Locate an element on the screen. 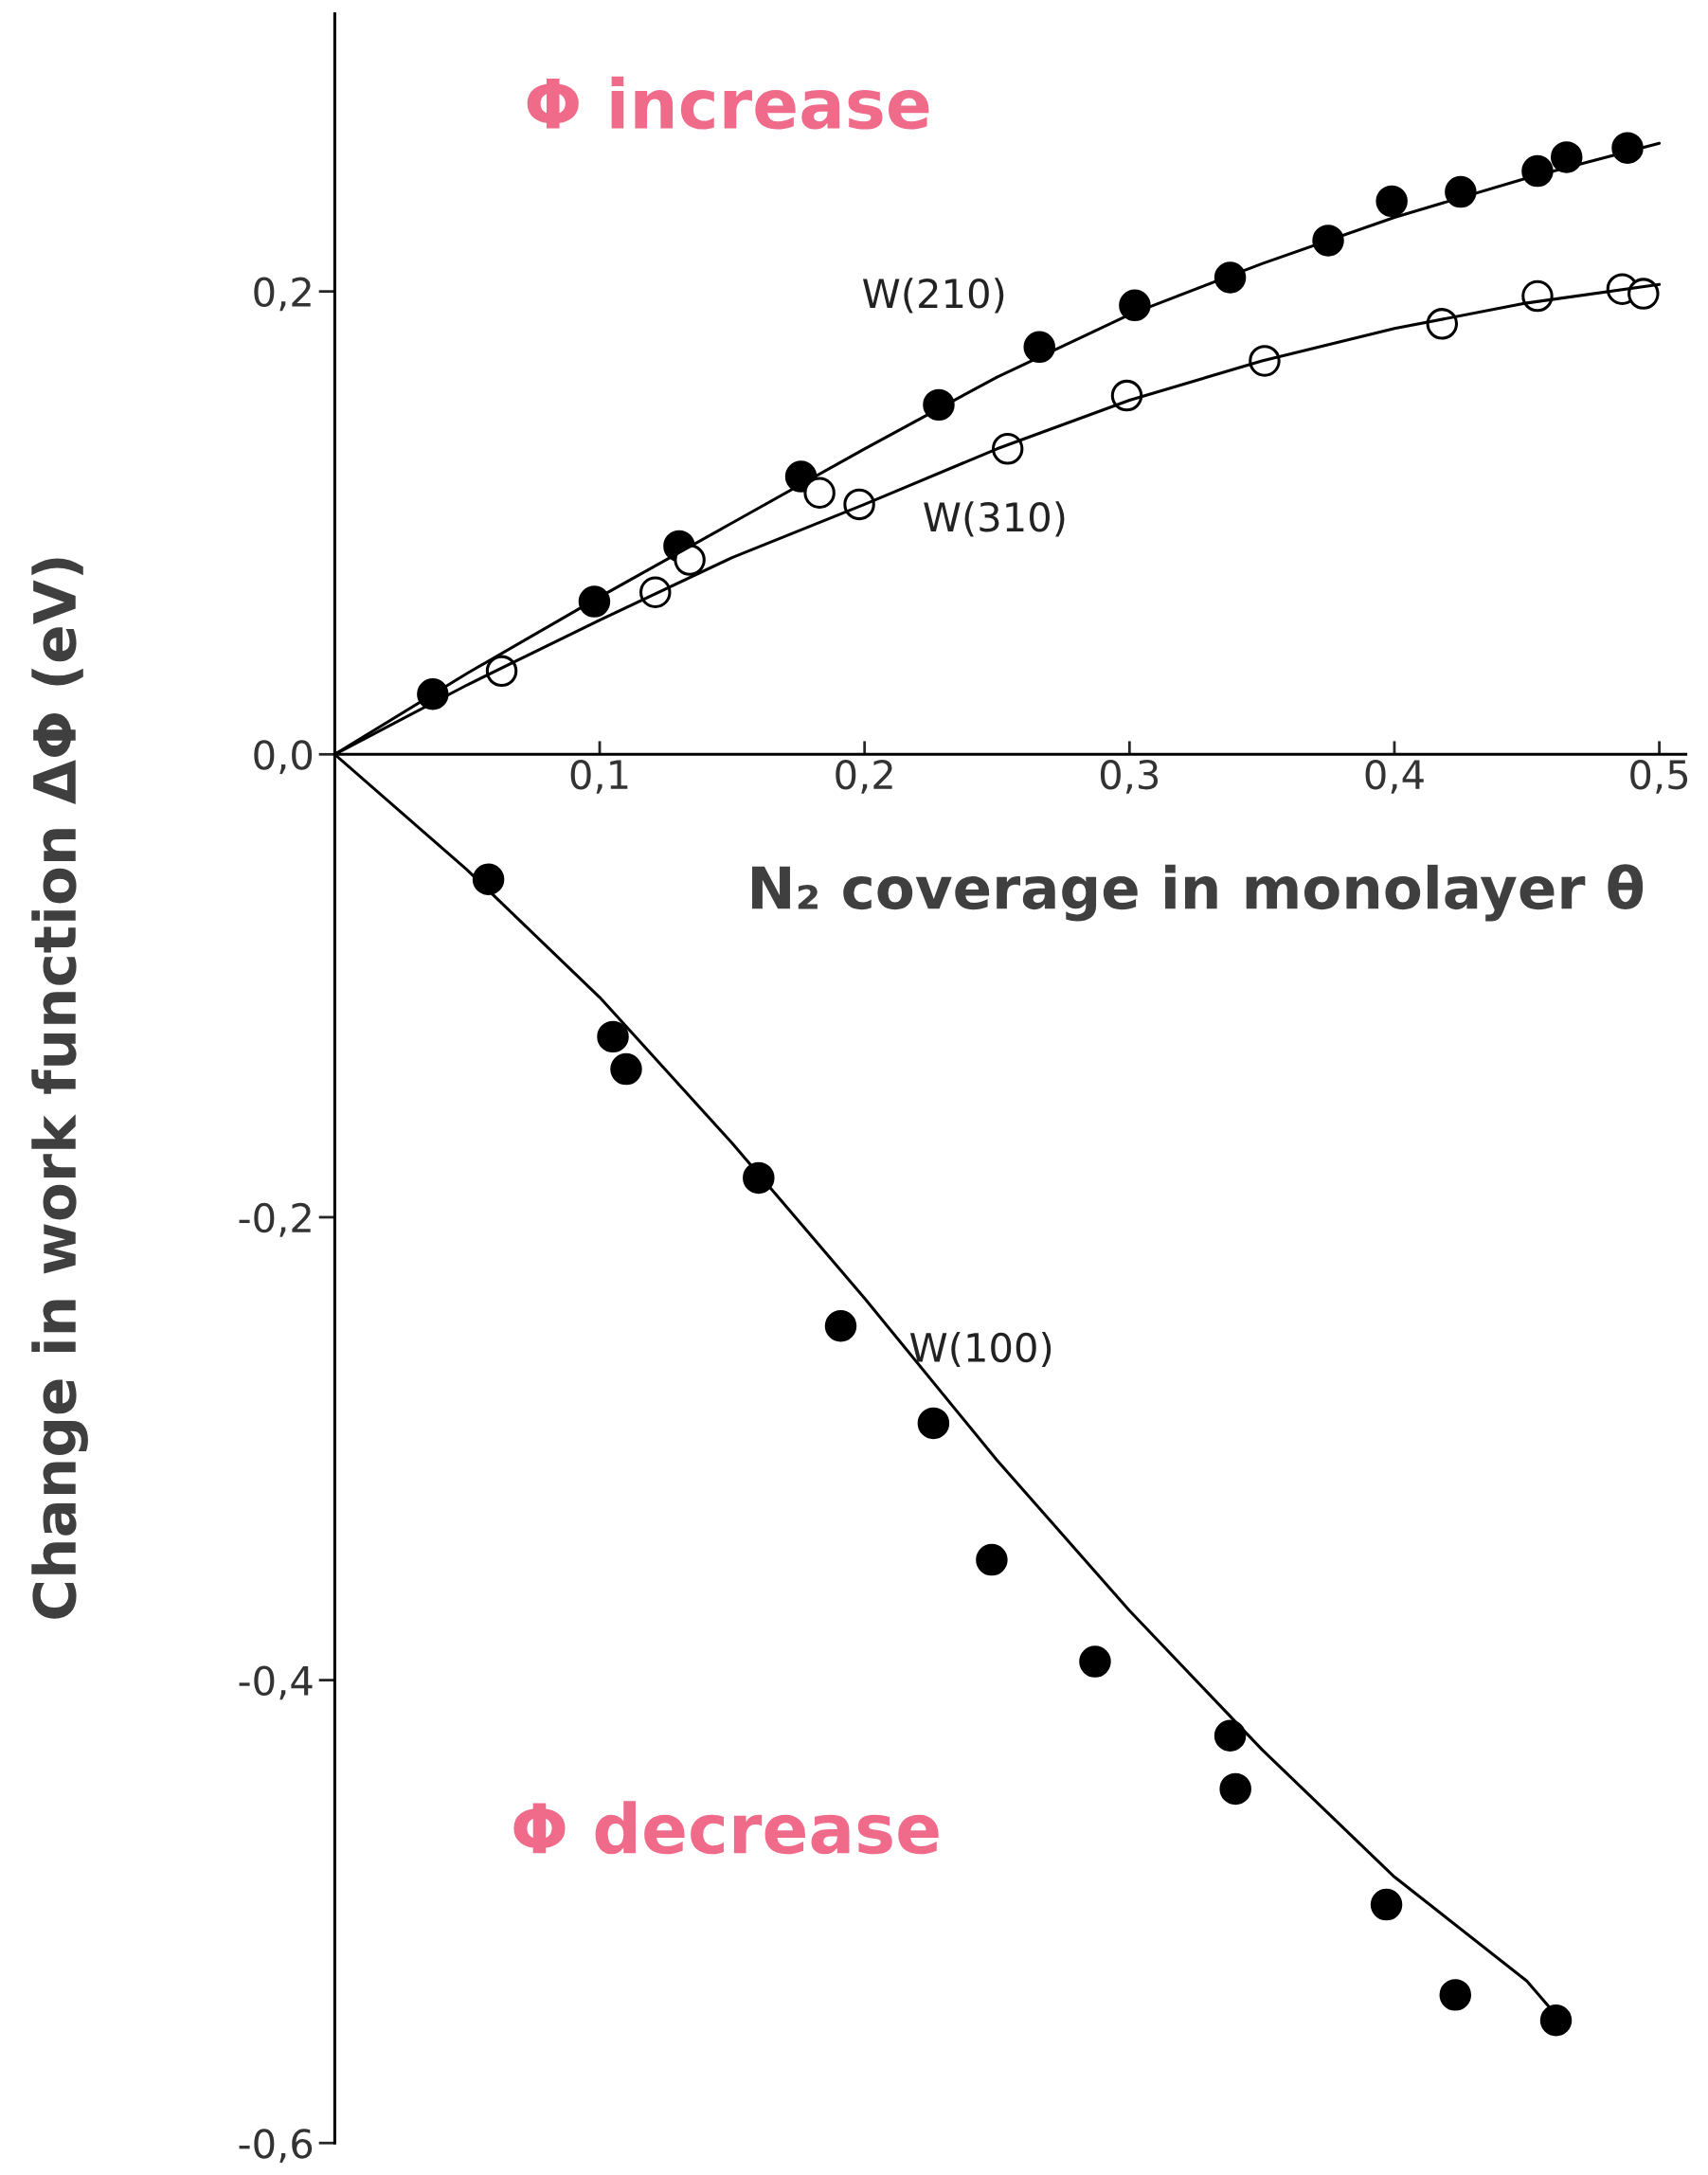 The image size is (1708, 2175). x-axis-title: N₂ coverage in monolayer θ is located at coordinates (1198, 893).